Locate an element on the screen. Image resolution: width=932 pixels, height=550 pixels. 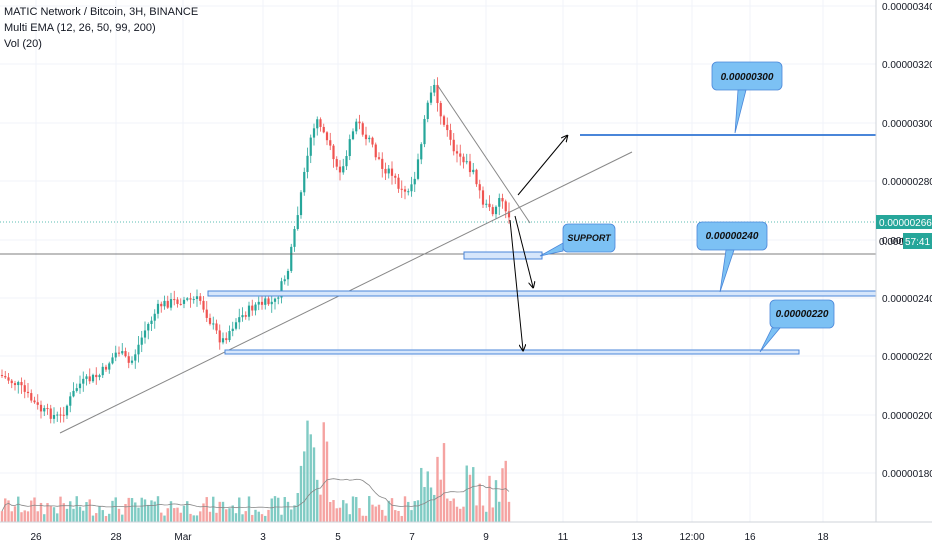
arrow-up is located at coordinates (542, 166).